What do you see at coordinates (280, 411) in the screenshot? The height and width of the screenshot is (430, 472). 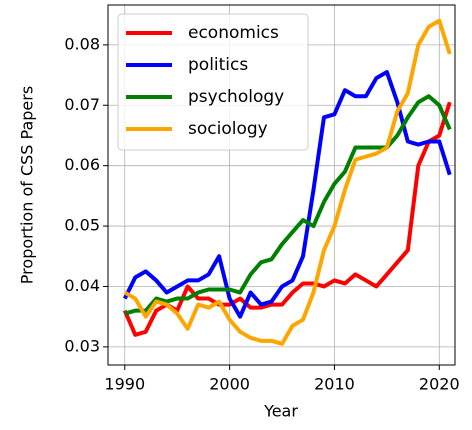 I see `x-axis-label: Year` at bounding box center [280, 411].